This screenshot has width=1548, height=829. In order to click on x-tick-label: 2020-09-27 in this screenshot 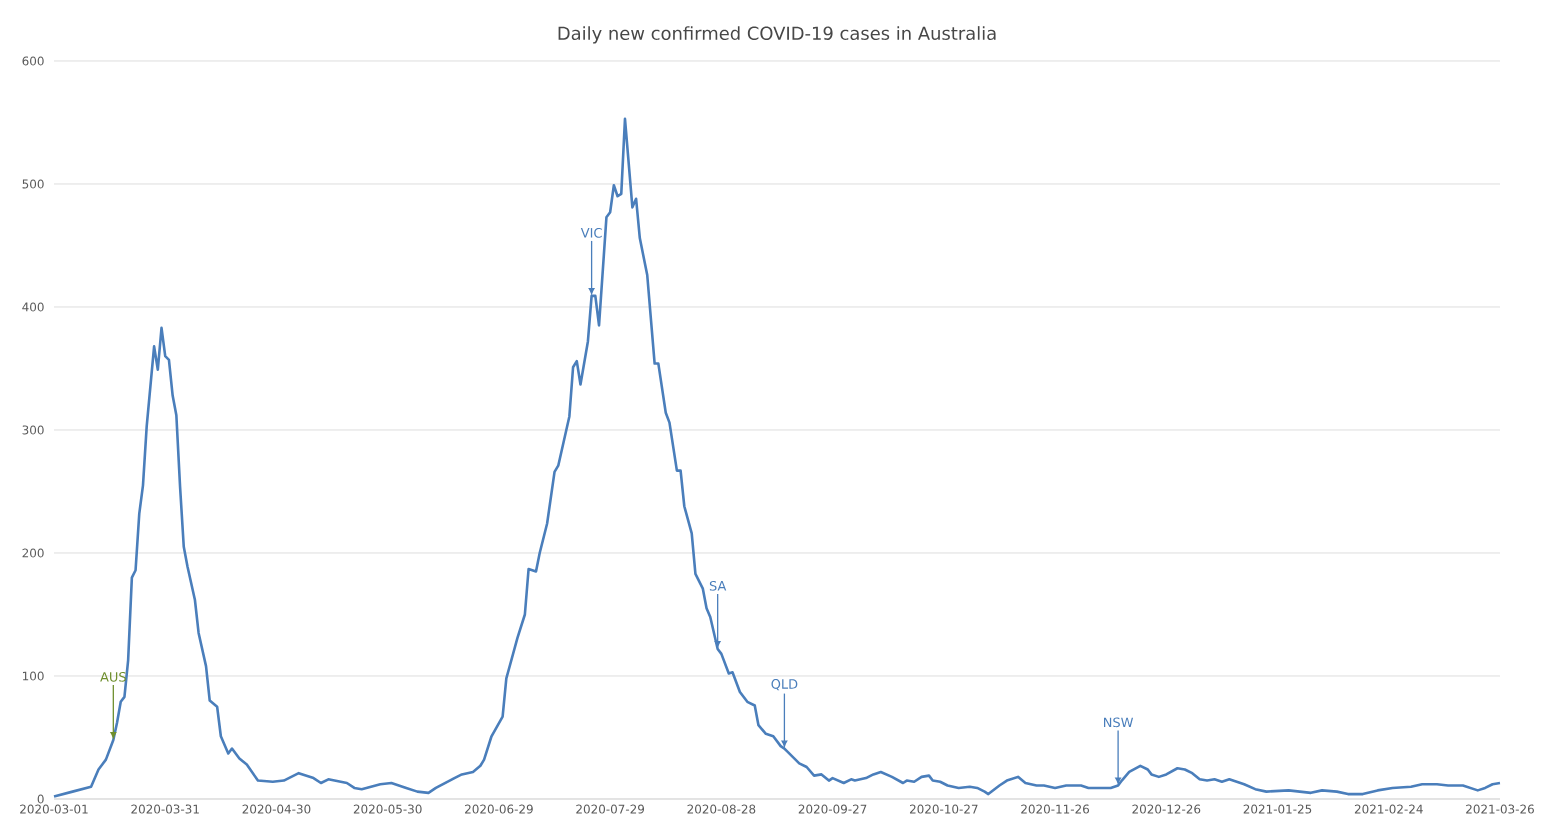, I will do `click(832, 809)`.